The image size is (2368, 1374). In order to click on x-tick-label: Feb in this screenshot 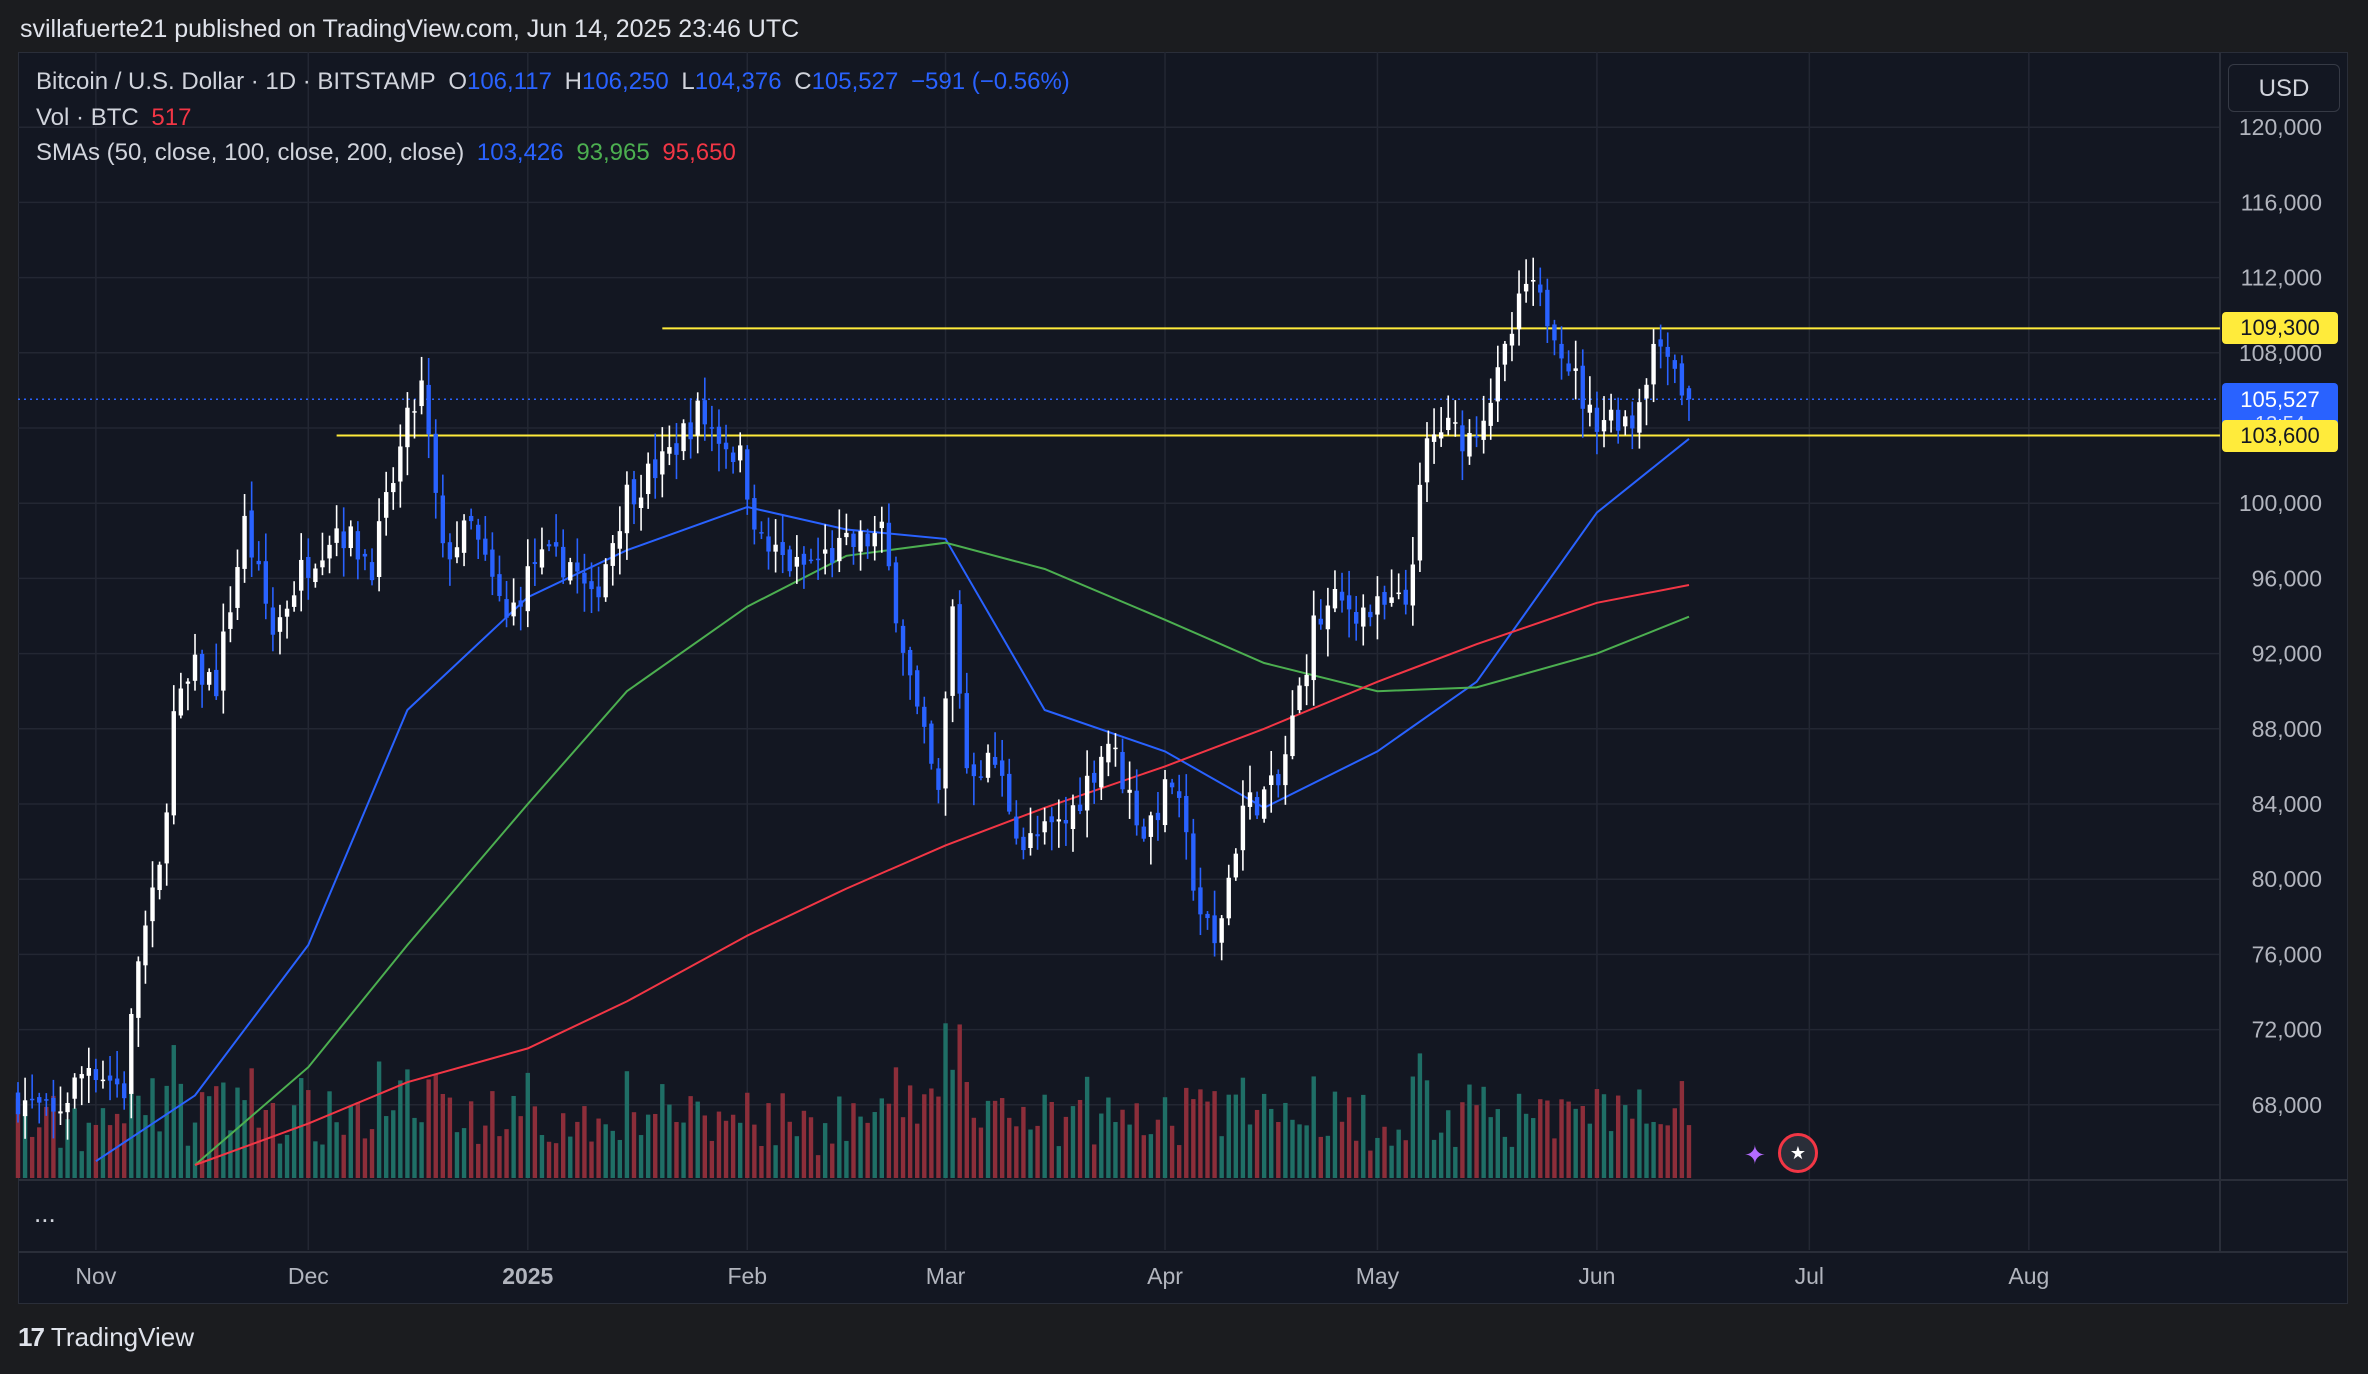, I will do `click(747, 1276)`.